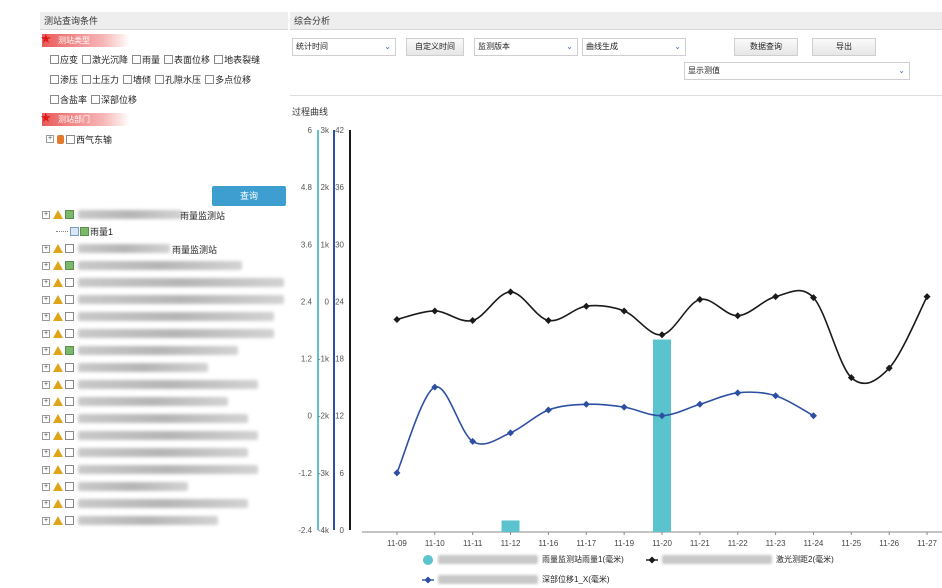  I want to click on display-select: 显示测值 ⌄, so click(797, 71).